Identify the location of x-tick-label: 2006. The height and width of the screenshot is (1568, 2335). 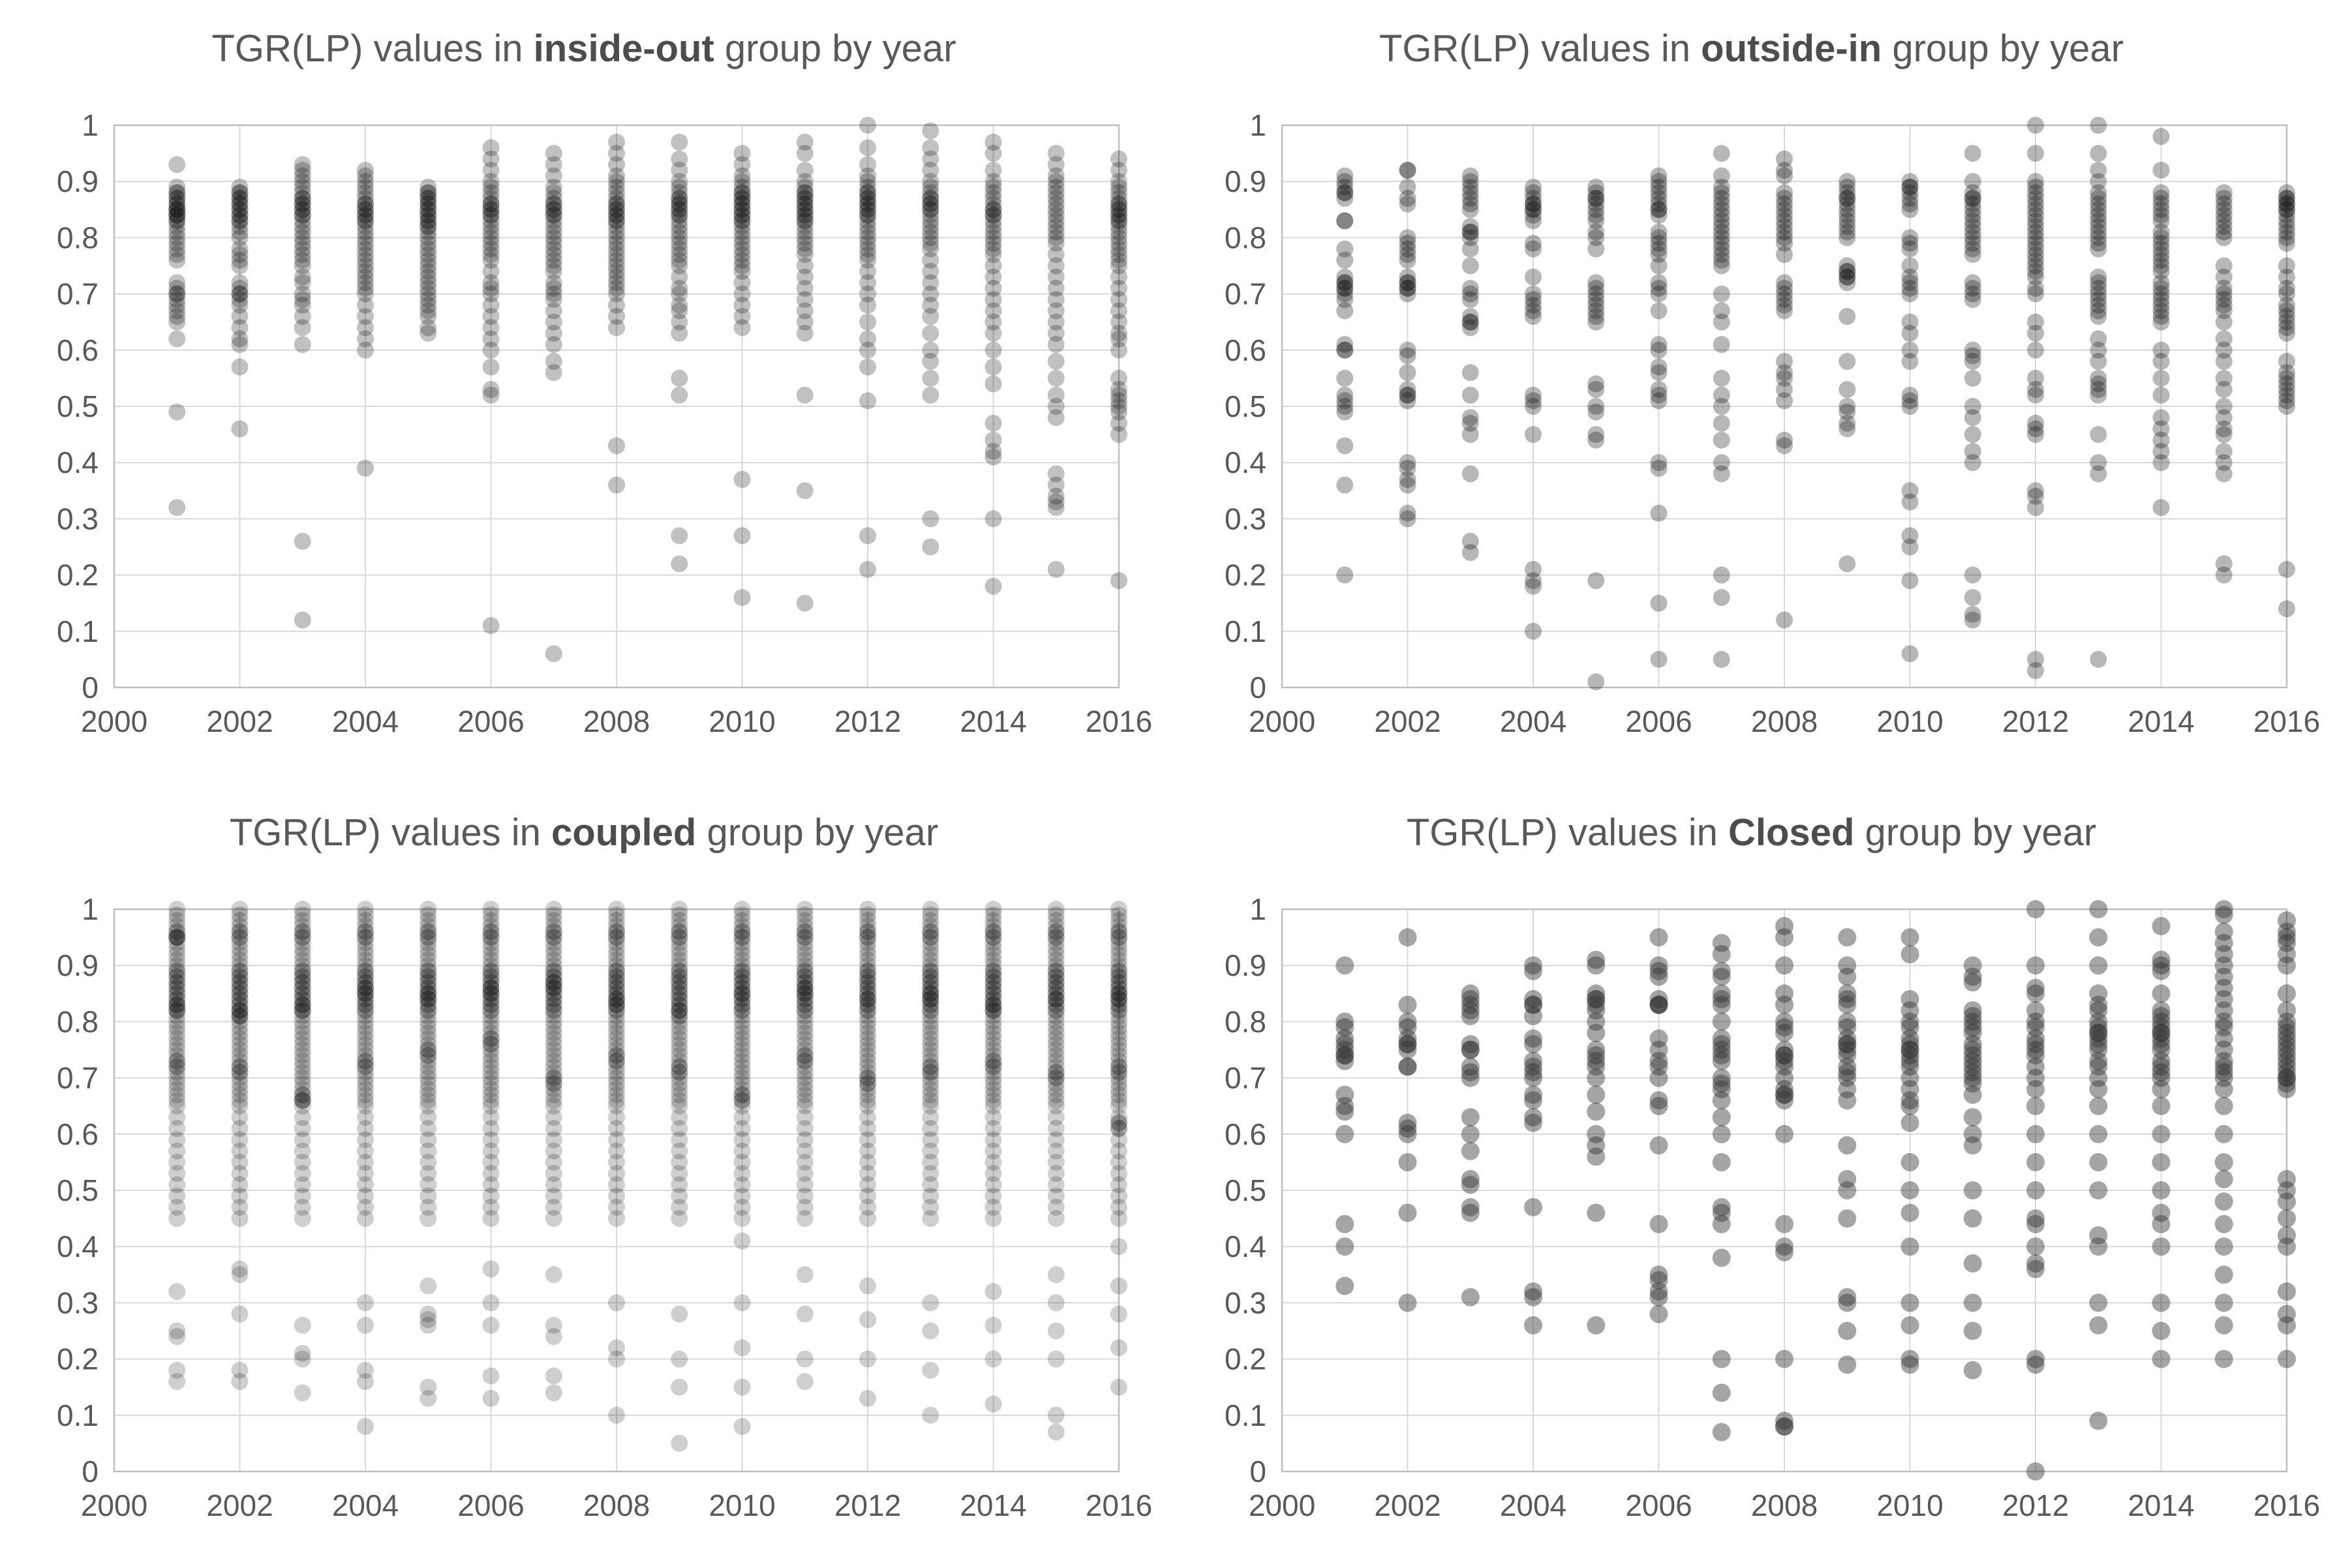
(490, 721).